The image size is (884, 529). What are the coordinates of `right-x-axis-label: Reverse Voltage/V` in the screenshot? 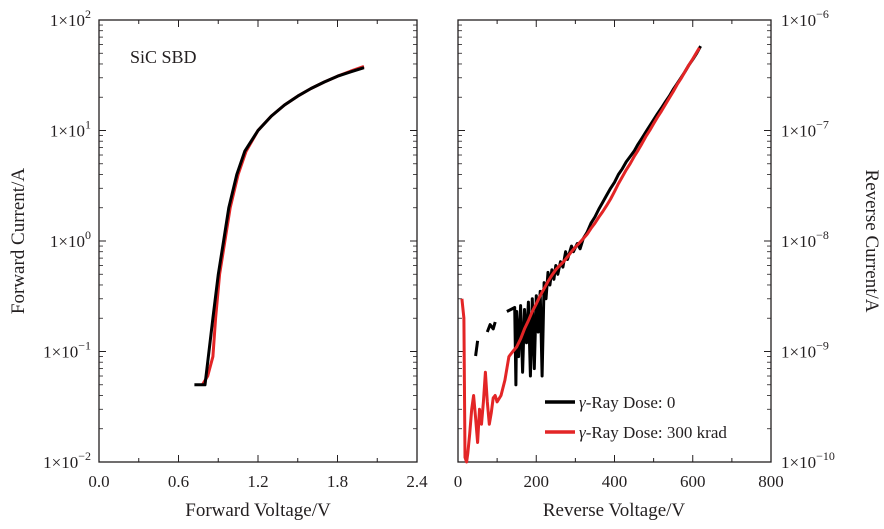 It's located at (614, 510).